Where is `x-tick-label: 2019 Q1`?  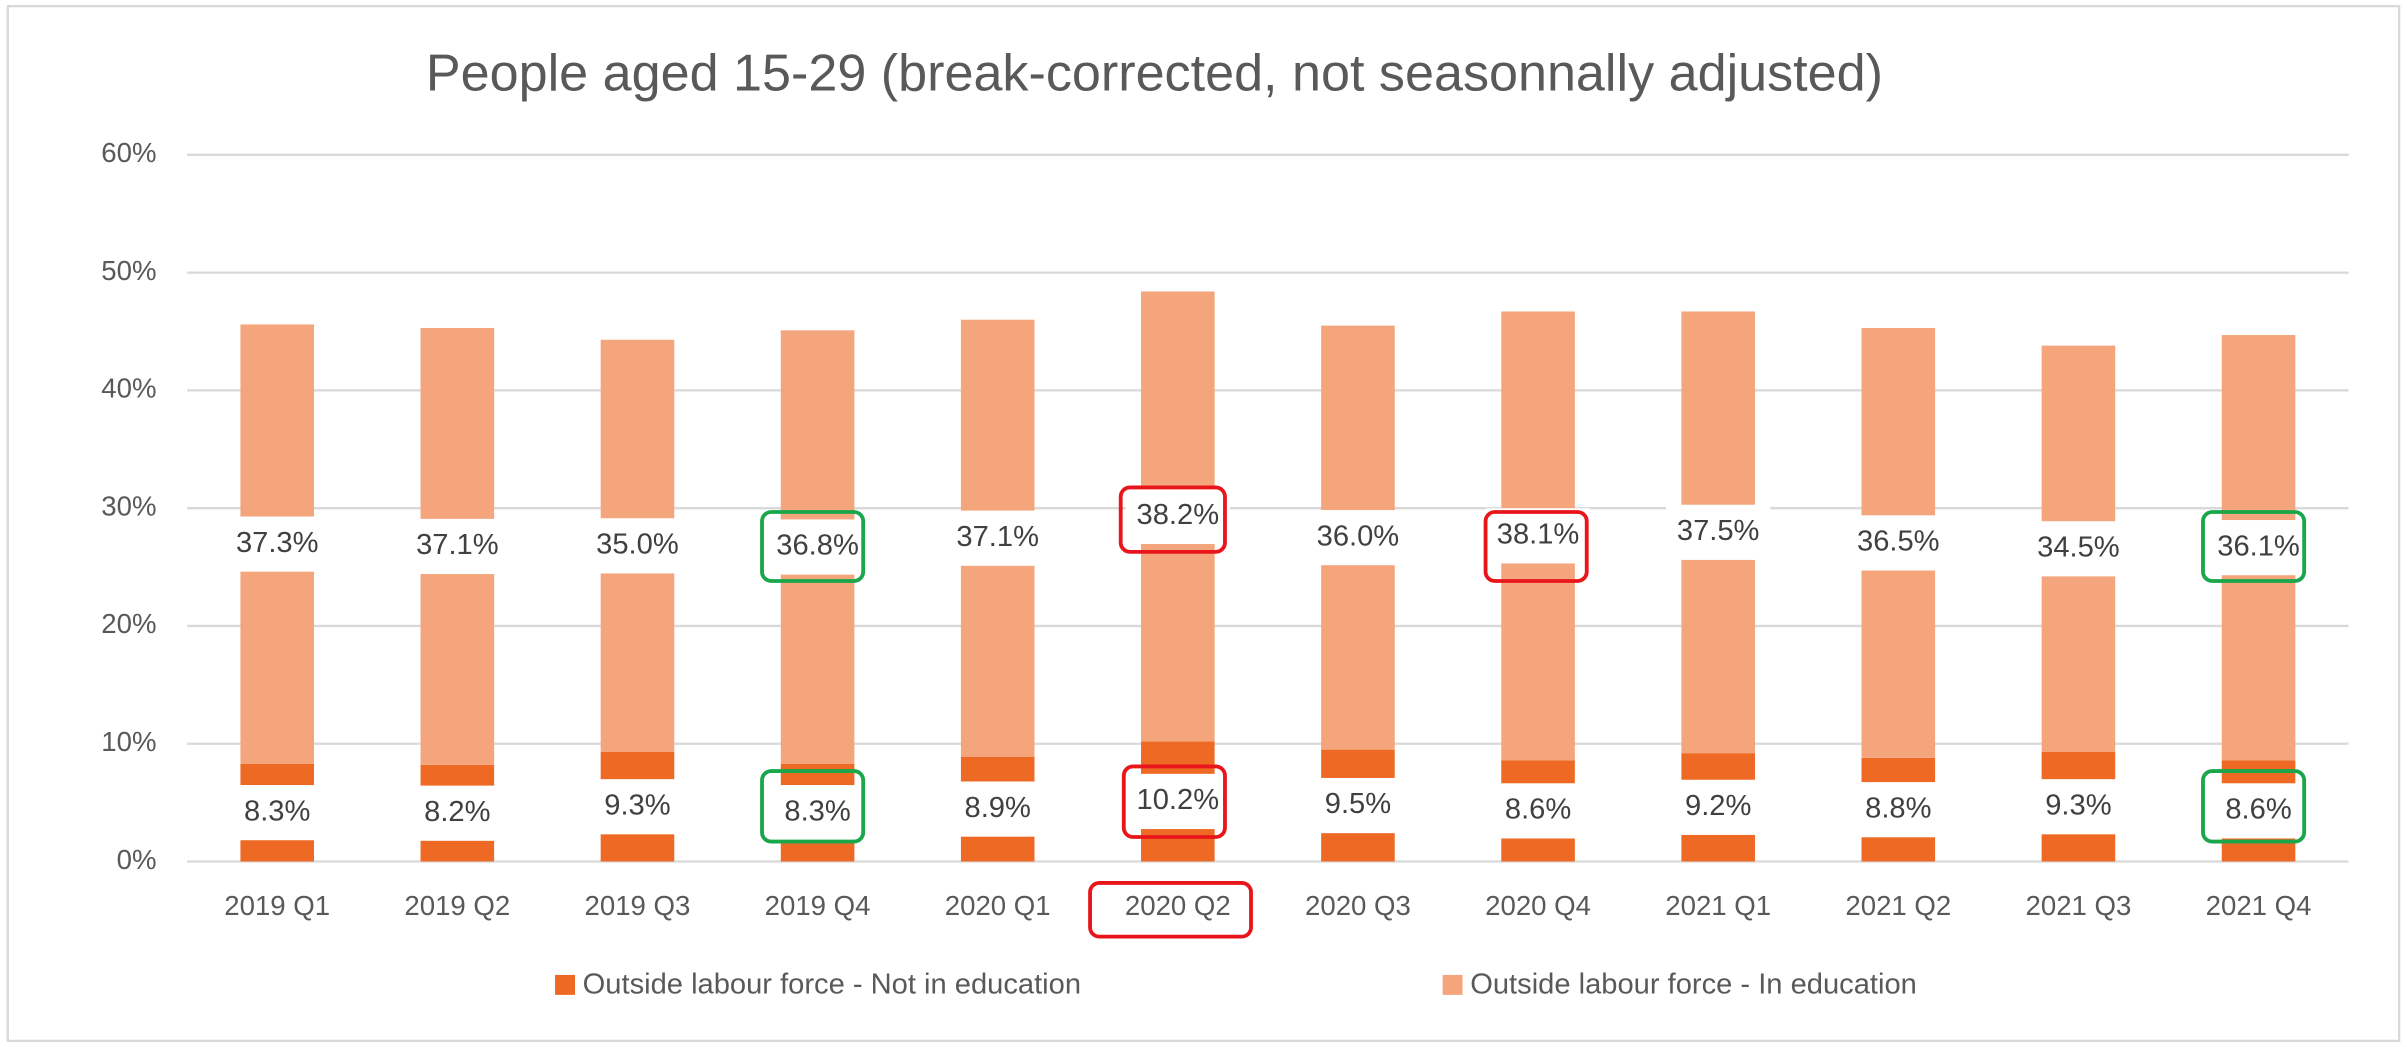
x-tick-label: 2019 Q1 is located at coordinates (277, 905).